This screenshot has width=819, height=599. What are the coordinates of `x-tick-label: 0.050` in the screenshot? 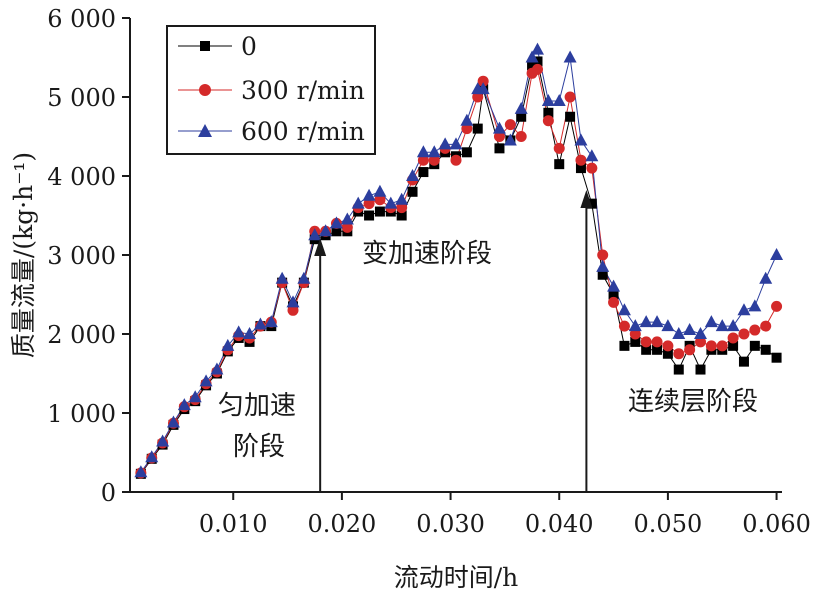 It's located at (668, 524).